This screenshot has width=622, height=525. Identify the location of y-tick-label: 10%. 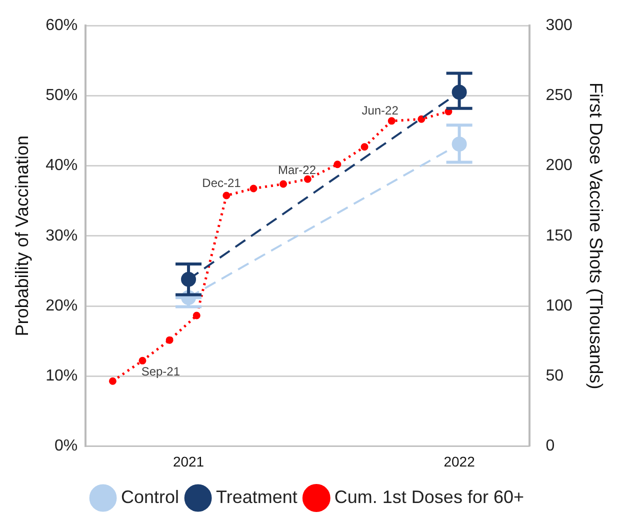
(62, 376).